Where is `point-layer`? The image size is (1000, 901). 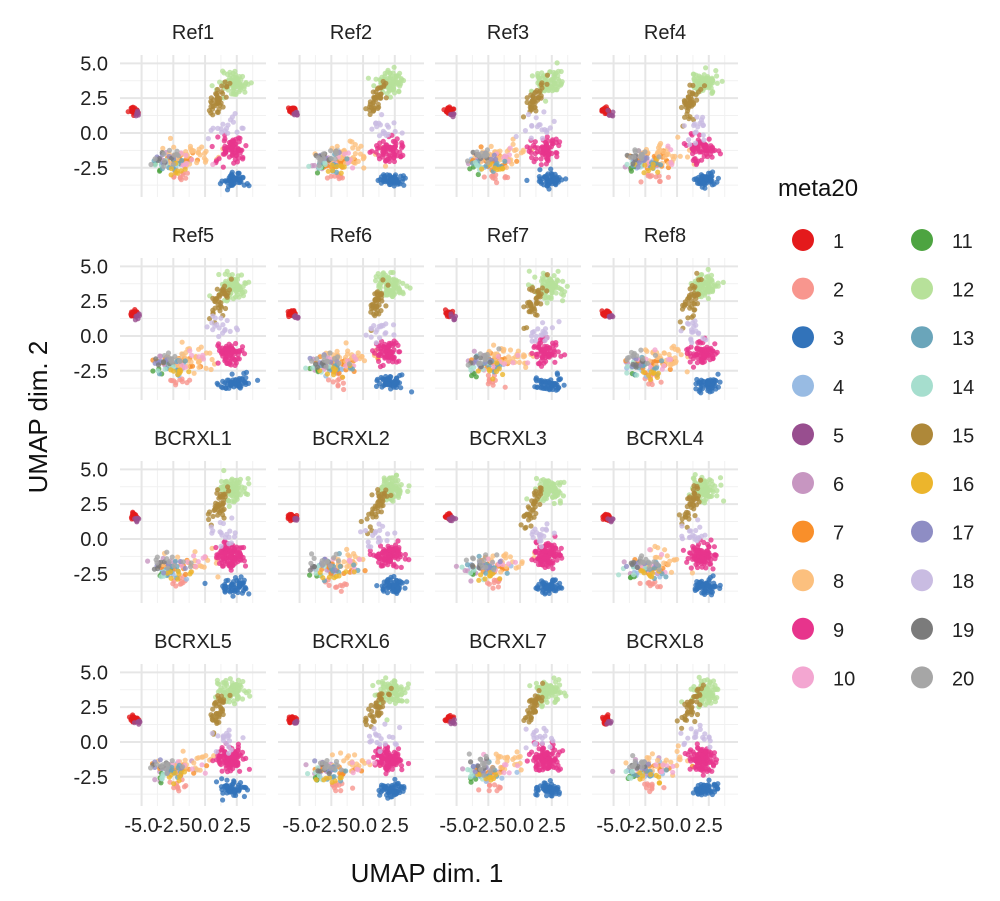
point-layer is located at coordinates (189, 130).